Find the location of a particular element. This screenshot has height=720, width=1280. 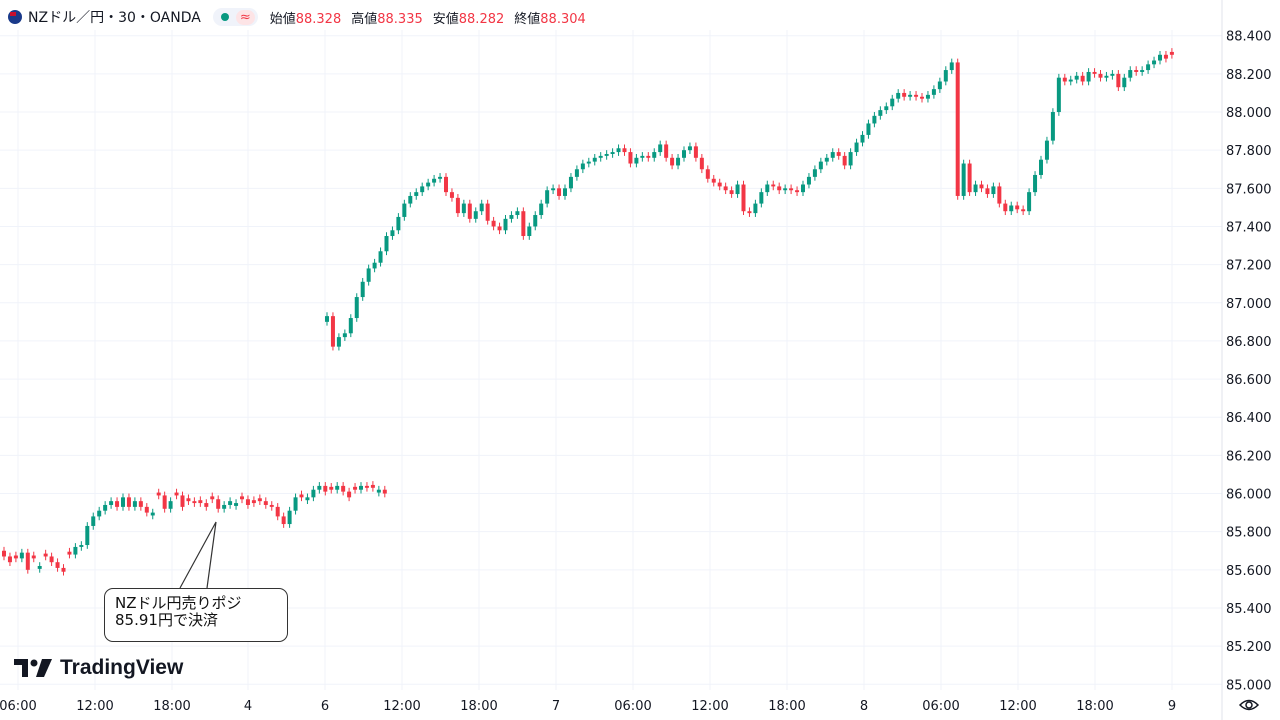

market-status-pill: ≈ is located at coordinates (235, 17).